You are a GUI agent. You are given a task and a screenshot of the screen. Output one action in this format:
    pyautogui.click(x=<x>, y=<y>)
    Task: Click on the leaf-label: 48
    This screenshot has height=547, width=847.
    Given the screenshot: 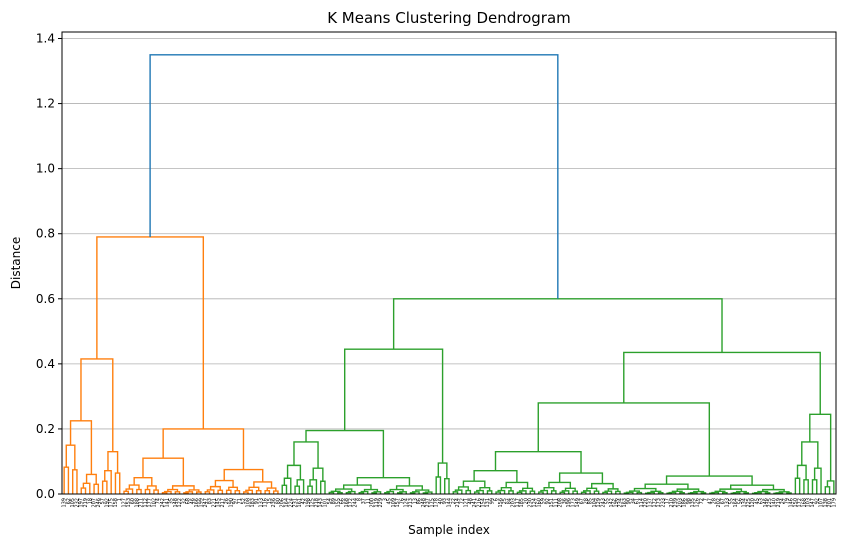 What is the action you would take?
    pyautogui.click(x=471, y=501)
    